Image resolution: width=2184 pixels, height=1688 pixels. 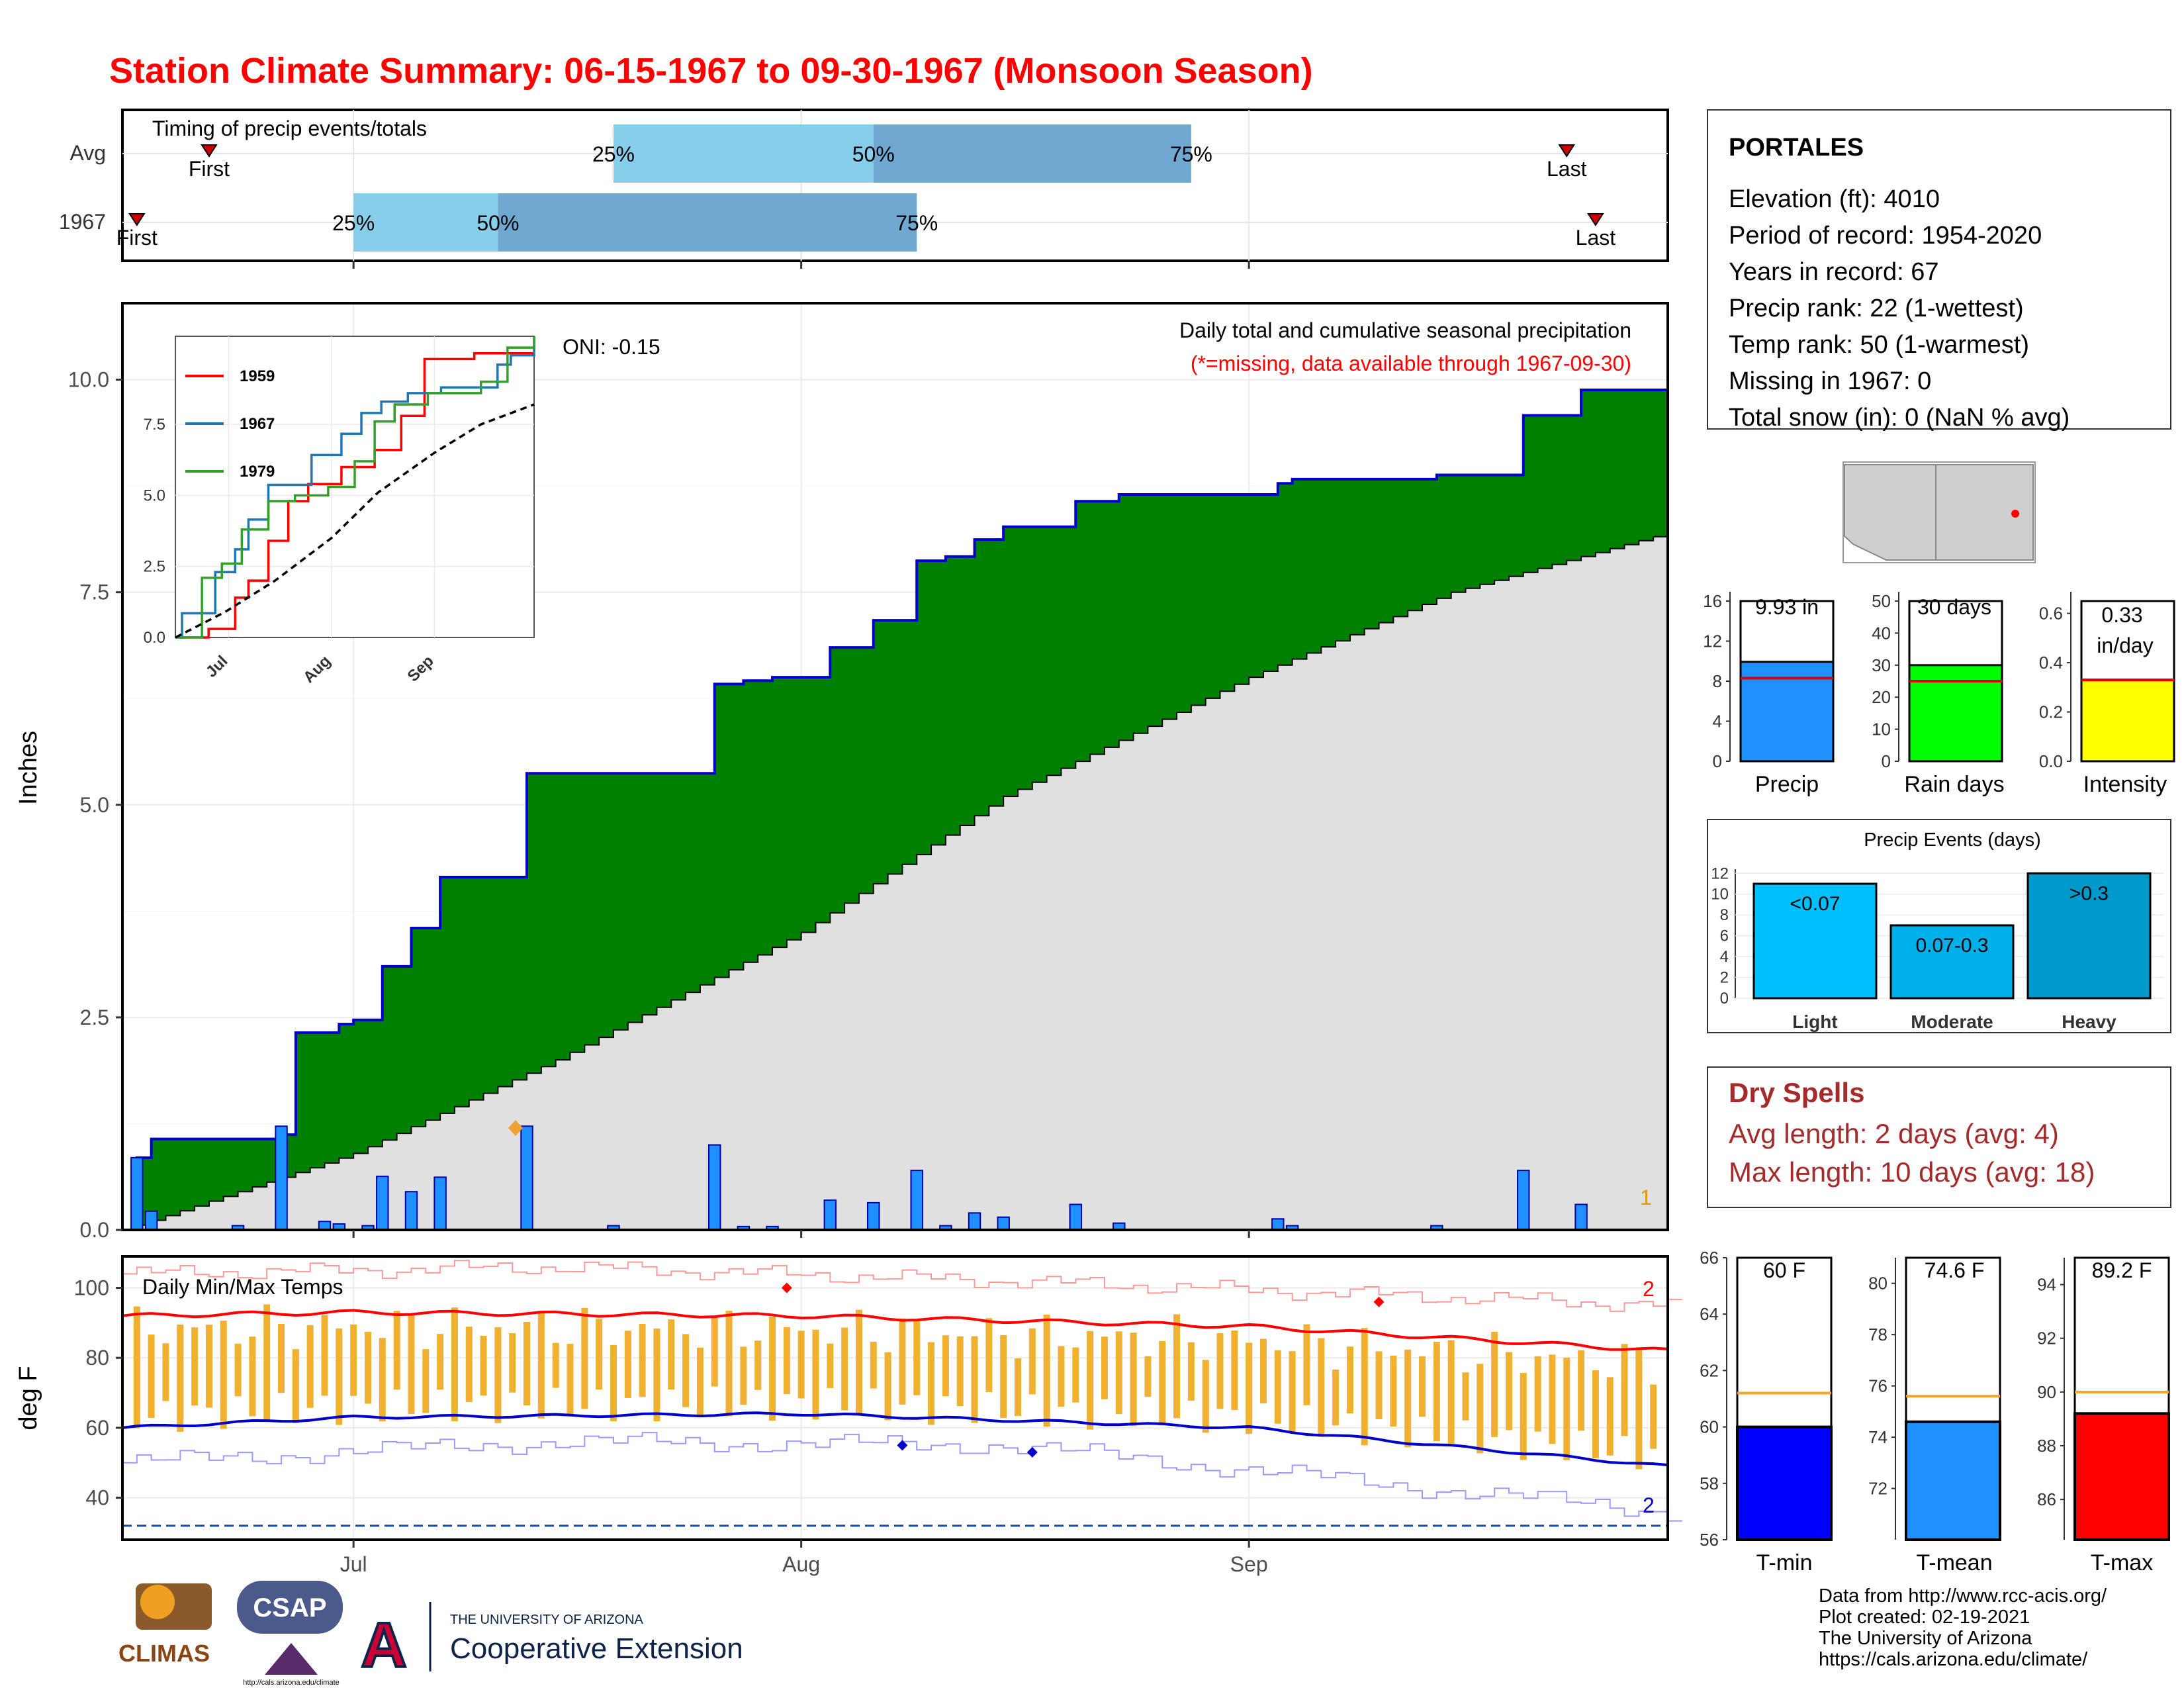 I want to click on station-info-frame, so click(x=1939, y=269).